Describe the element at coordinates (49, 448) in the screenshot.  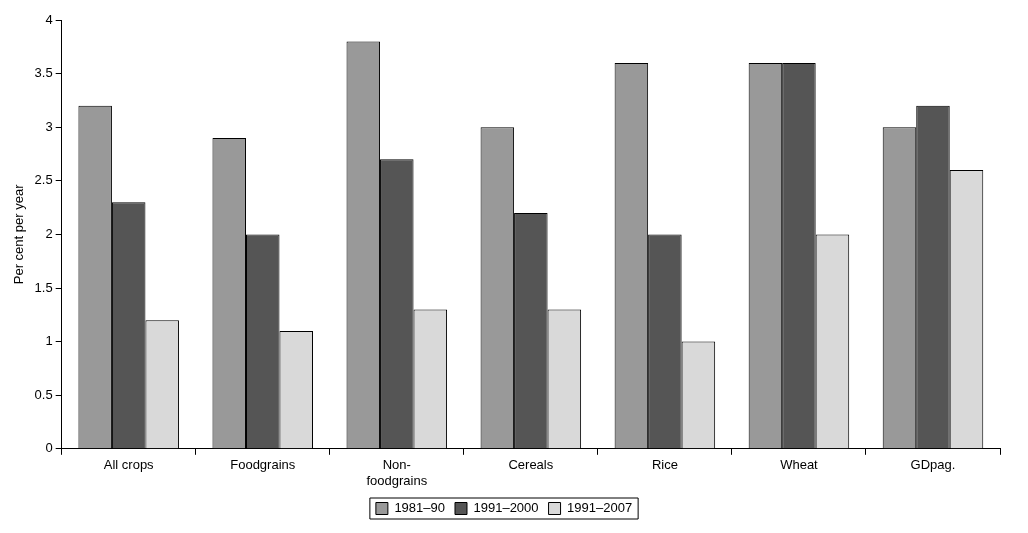
I see `y-tick-label: 0` at that location.